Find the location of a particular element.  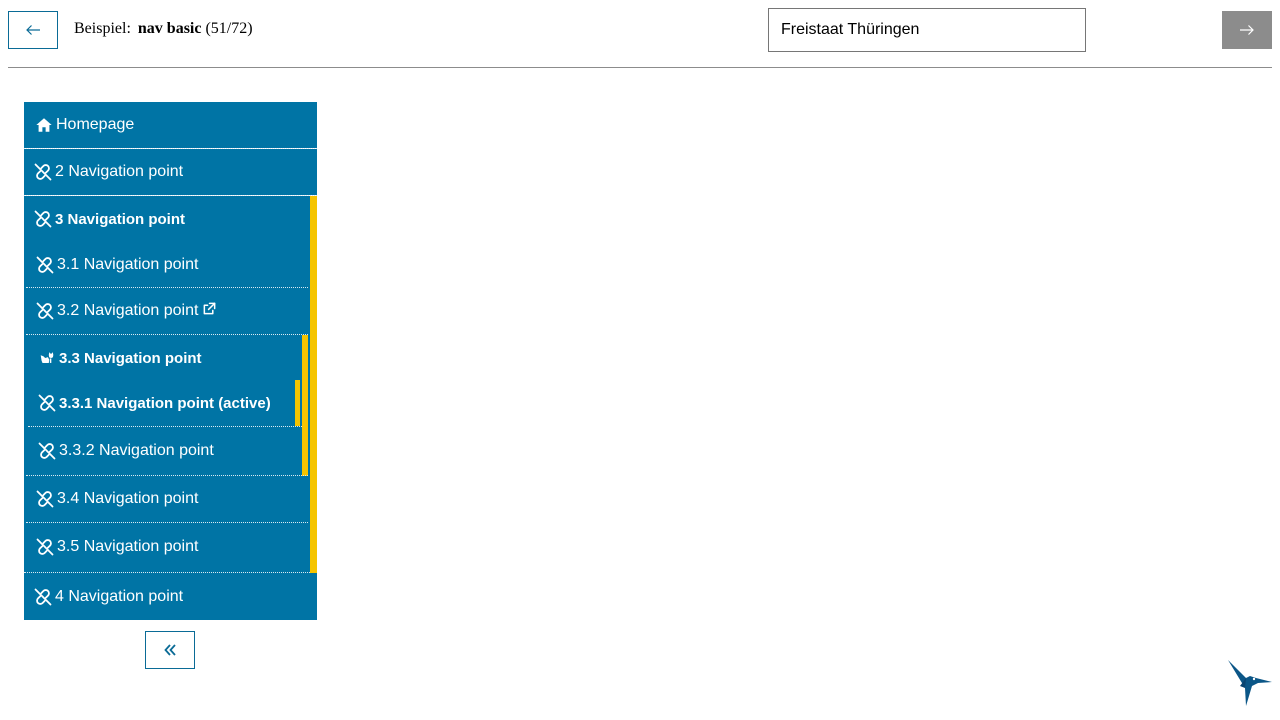

nav-item-3-3: 3.3 Navigation point is located at coordinates (165, 358).